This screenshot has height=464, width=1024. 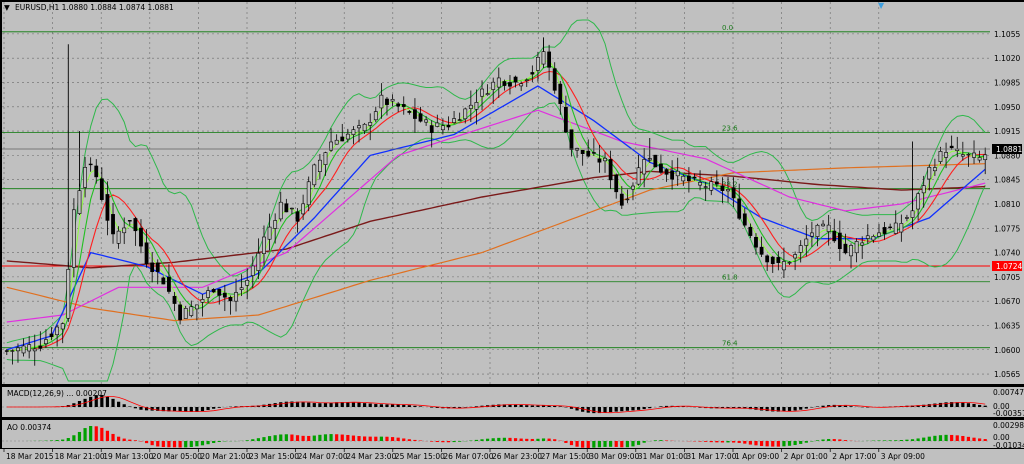 I want to click on fibo-level-label: 23.6, so click(x=730, y=128).